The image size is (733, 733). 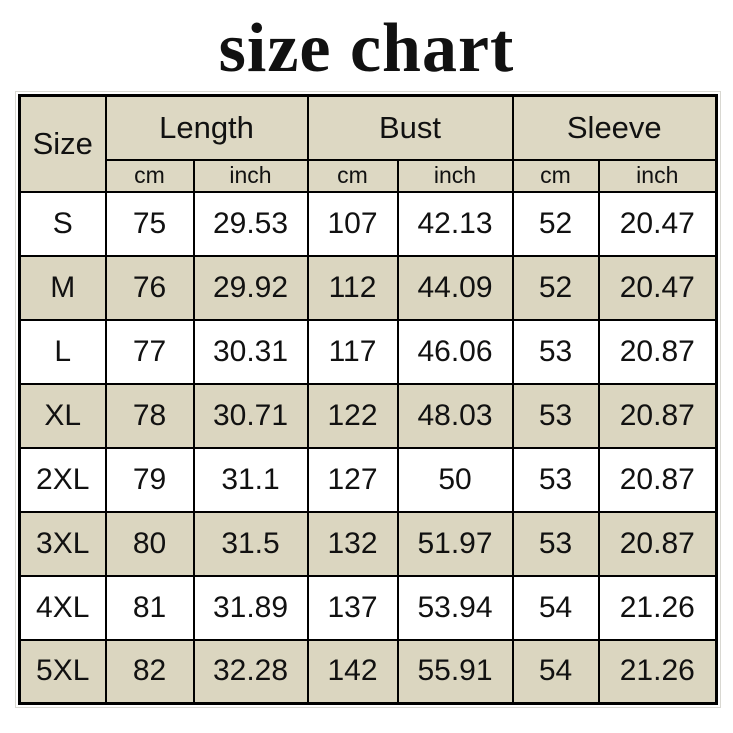 What do you see at coordinates (149, 223) in the screenshot?
I see `cell-length-cm: 75` at bounding box center [149, 223].